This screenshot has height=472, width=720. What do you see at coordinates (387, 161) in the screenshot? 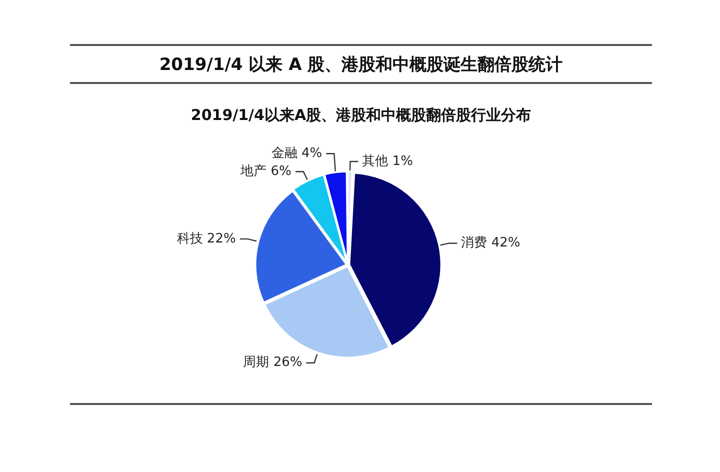
I see `slice-label: 其他 1%` at bounding box center [387, 161].